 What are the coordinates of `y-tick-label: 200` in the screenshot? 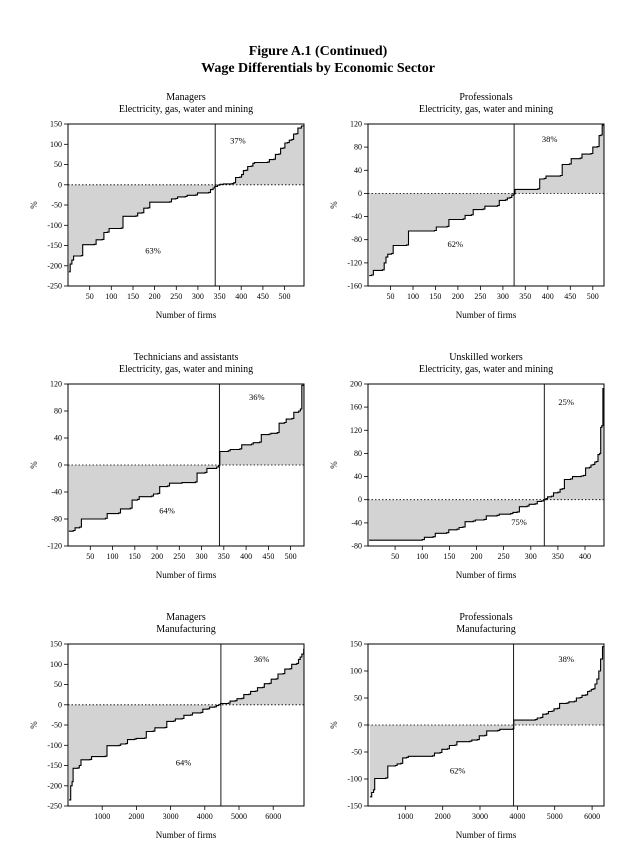 It's located at (356, 384).